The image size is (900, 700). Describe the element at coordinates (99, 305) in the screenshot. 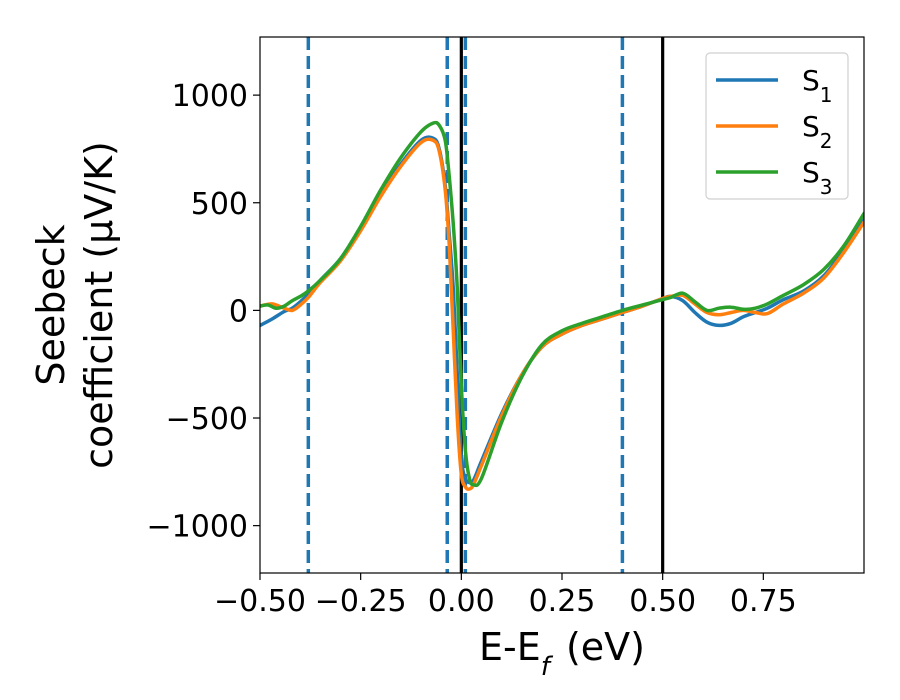

I see `y-axis-title-line2: coefficient (μV/K)` at that location.